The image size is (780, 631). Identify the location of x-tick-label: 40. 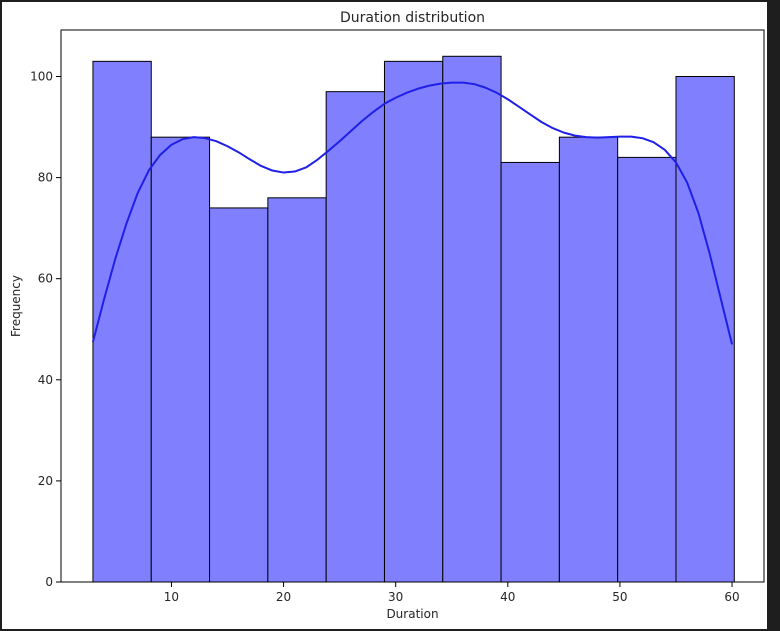
(507, 597).